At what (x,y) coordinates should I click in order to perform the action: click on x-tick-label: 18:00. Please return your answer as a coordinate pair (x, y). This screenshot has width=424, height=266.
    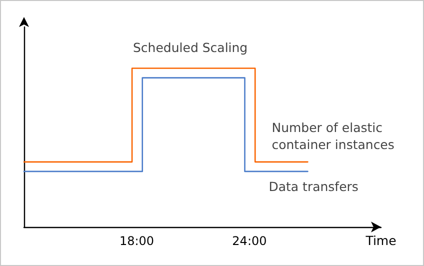
    Looking at the image, I should click on (136, 241).